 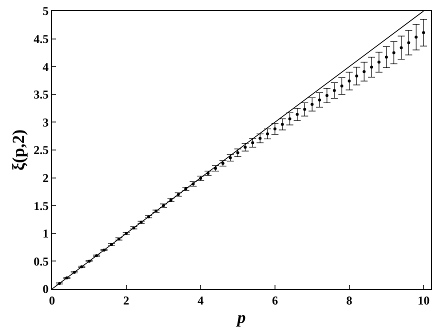 What do you see at coordinates (424, 300) in the screenshot?
I see `x-tick-label: 10` at bounding box center [424, 300].